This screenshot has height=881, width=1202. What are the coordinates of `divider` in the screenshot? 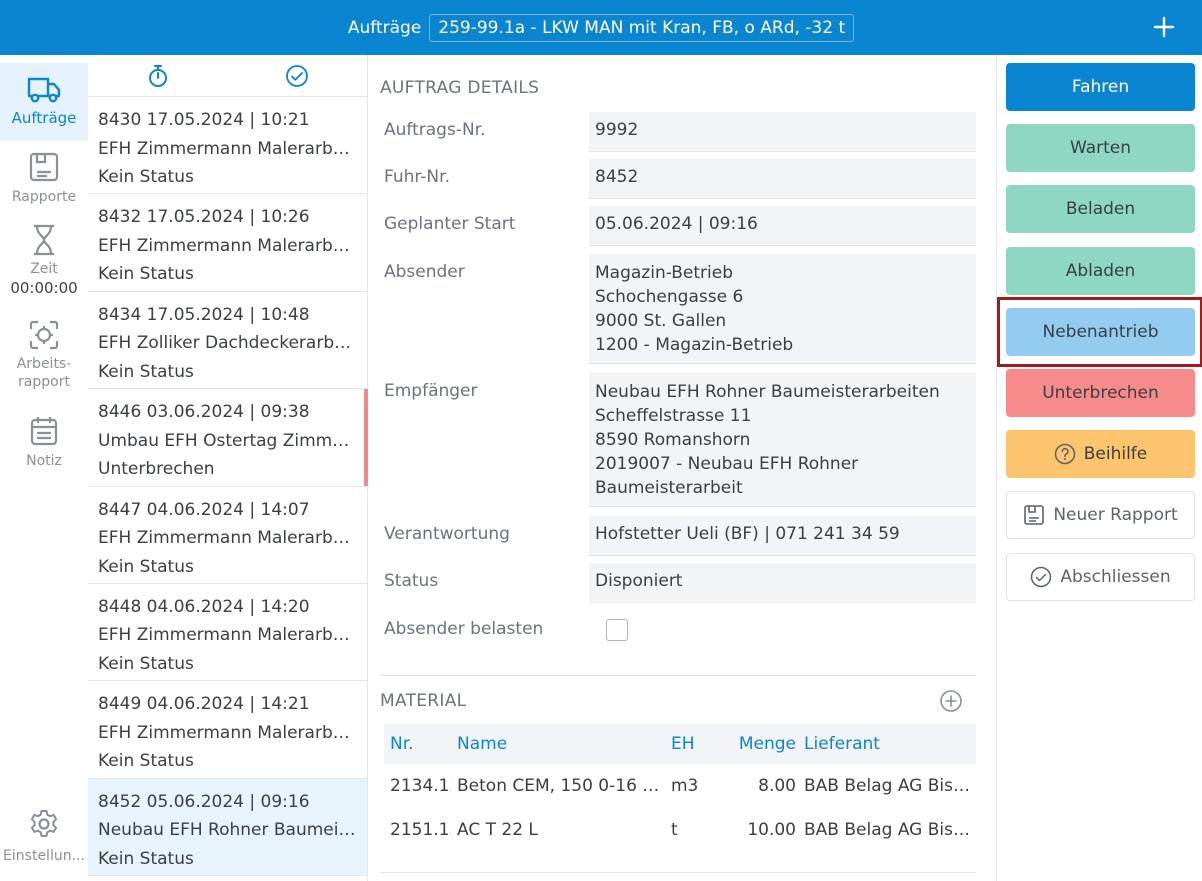 It's located at (678, 872).